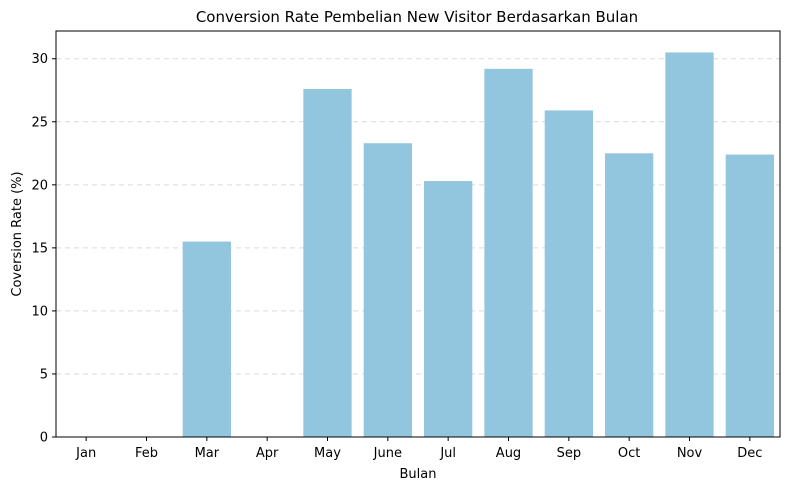 This screenshot has height=490, width=790. What do you see at coordinates (327, 453) in the screenshot?
I see `x-tick-label: May` at bounding box center [327, 453].